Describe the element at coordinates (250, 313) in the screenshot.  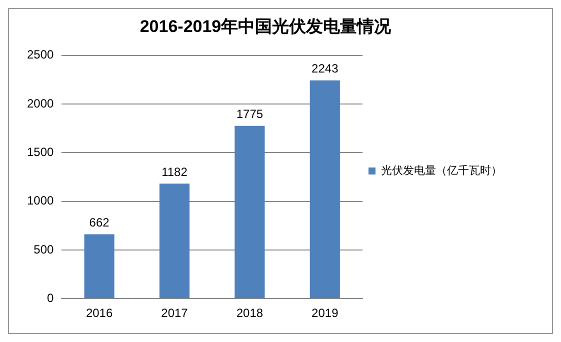
I see `x-tick-label: 2018` at that location.